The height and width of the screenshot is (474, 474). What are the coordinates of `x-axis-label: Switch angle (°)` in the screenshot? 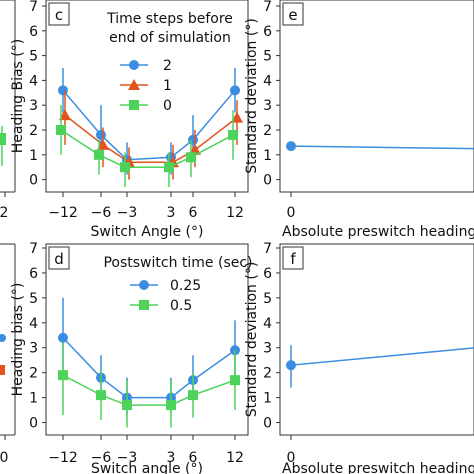 It's located at (147, 467).